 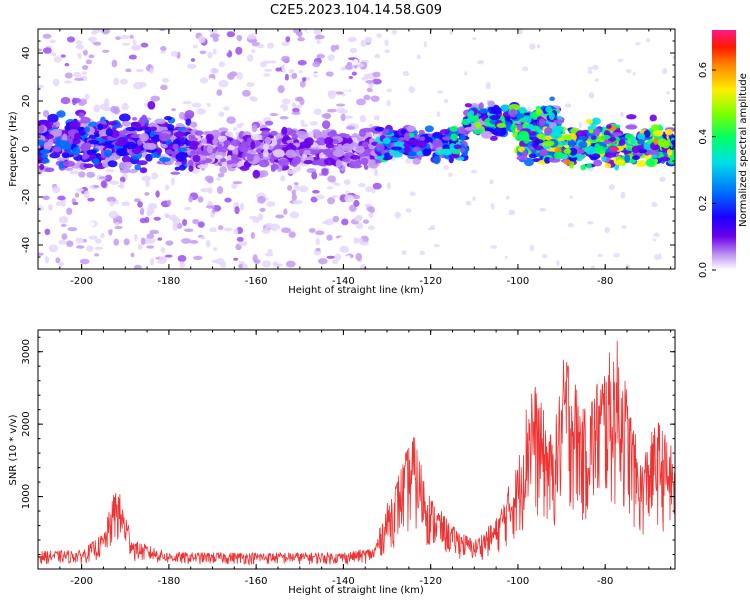 I want to click on y-tick-label: 0, so click(x=26, y=149).